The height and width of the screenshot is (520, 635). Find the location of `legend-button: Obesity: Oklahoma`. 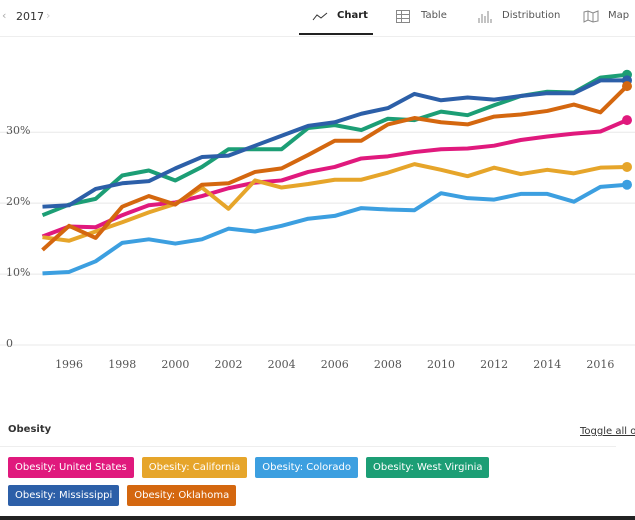

legend-button: Obesity: Oklahoma is located at coordinates (182, 495).